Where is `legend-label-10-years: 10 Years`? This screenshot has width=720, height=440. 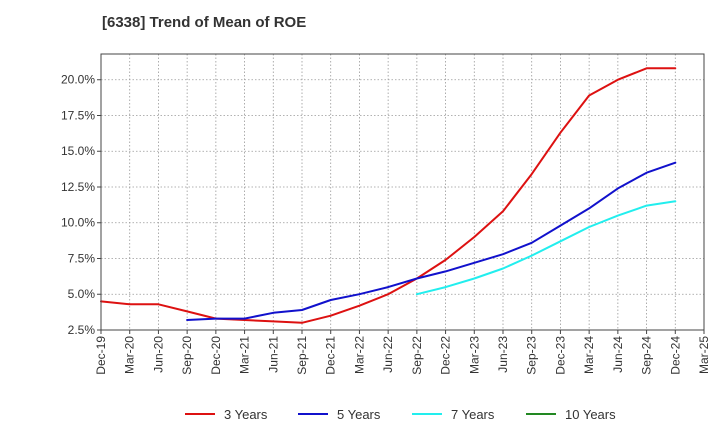 legend-label-10-years: 10 Years is located at coordinates (590, 414).